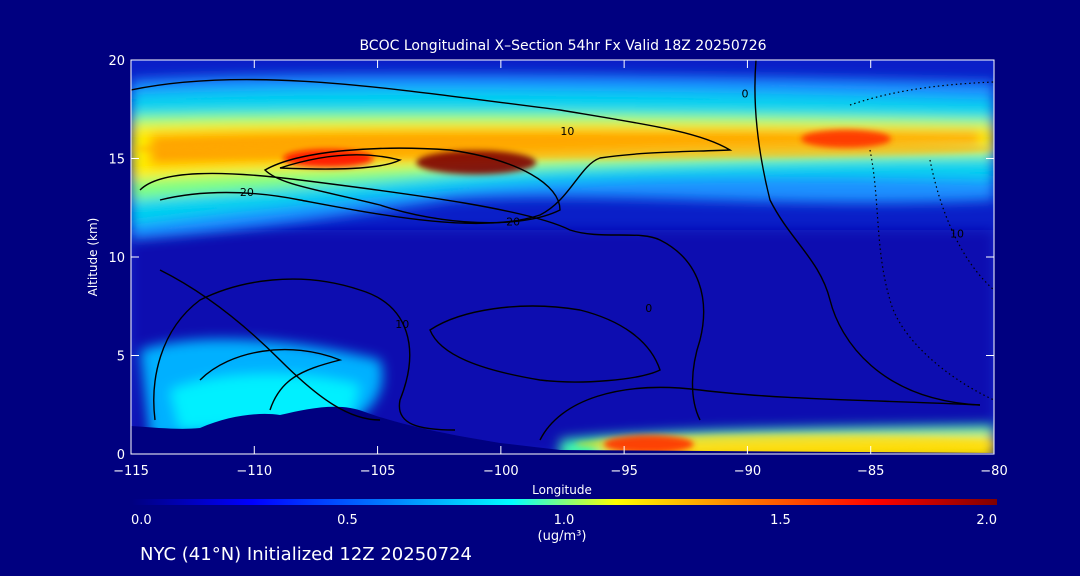 This screenshot has height=576, width=1080. Describe the element at coordinates (780, 520) in the screenshot. I see `colorbar-tick-label-3: 1.5` at that location.